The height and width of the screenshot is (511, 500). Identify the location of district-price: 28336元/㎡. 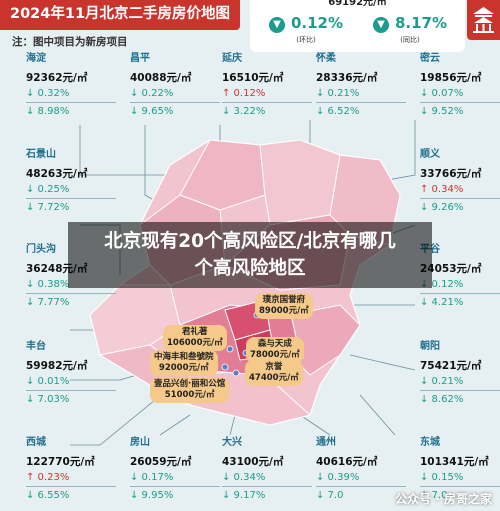
(347, 78).